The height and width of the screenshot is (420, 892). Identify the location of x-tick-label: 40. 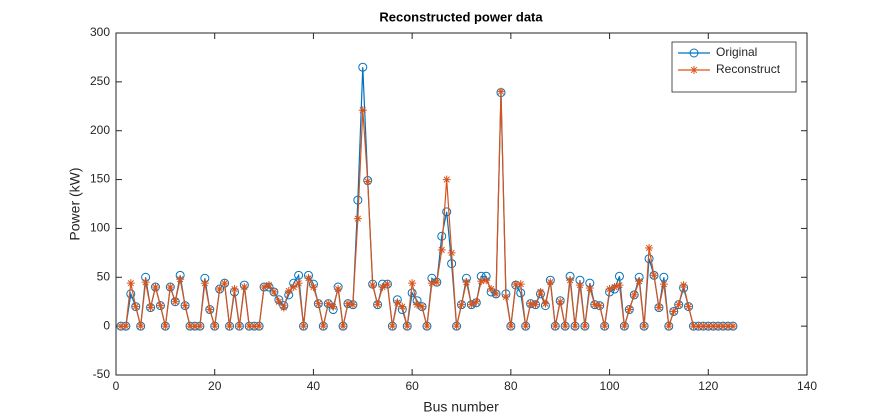
(314, 386).